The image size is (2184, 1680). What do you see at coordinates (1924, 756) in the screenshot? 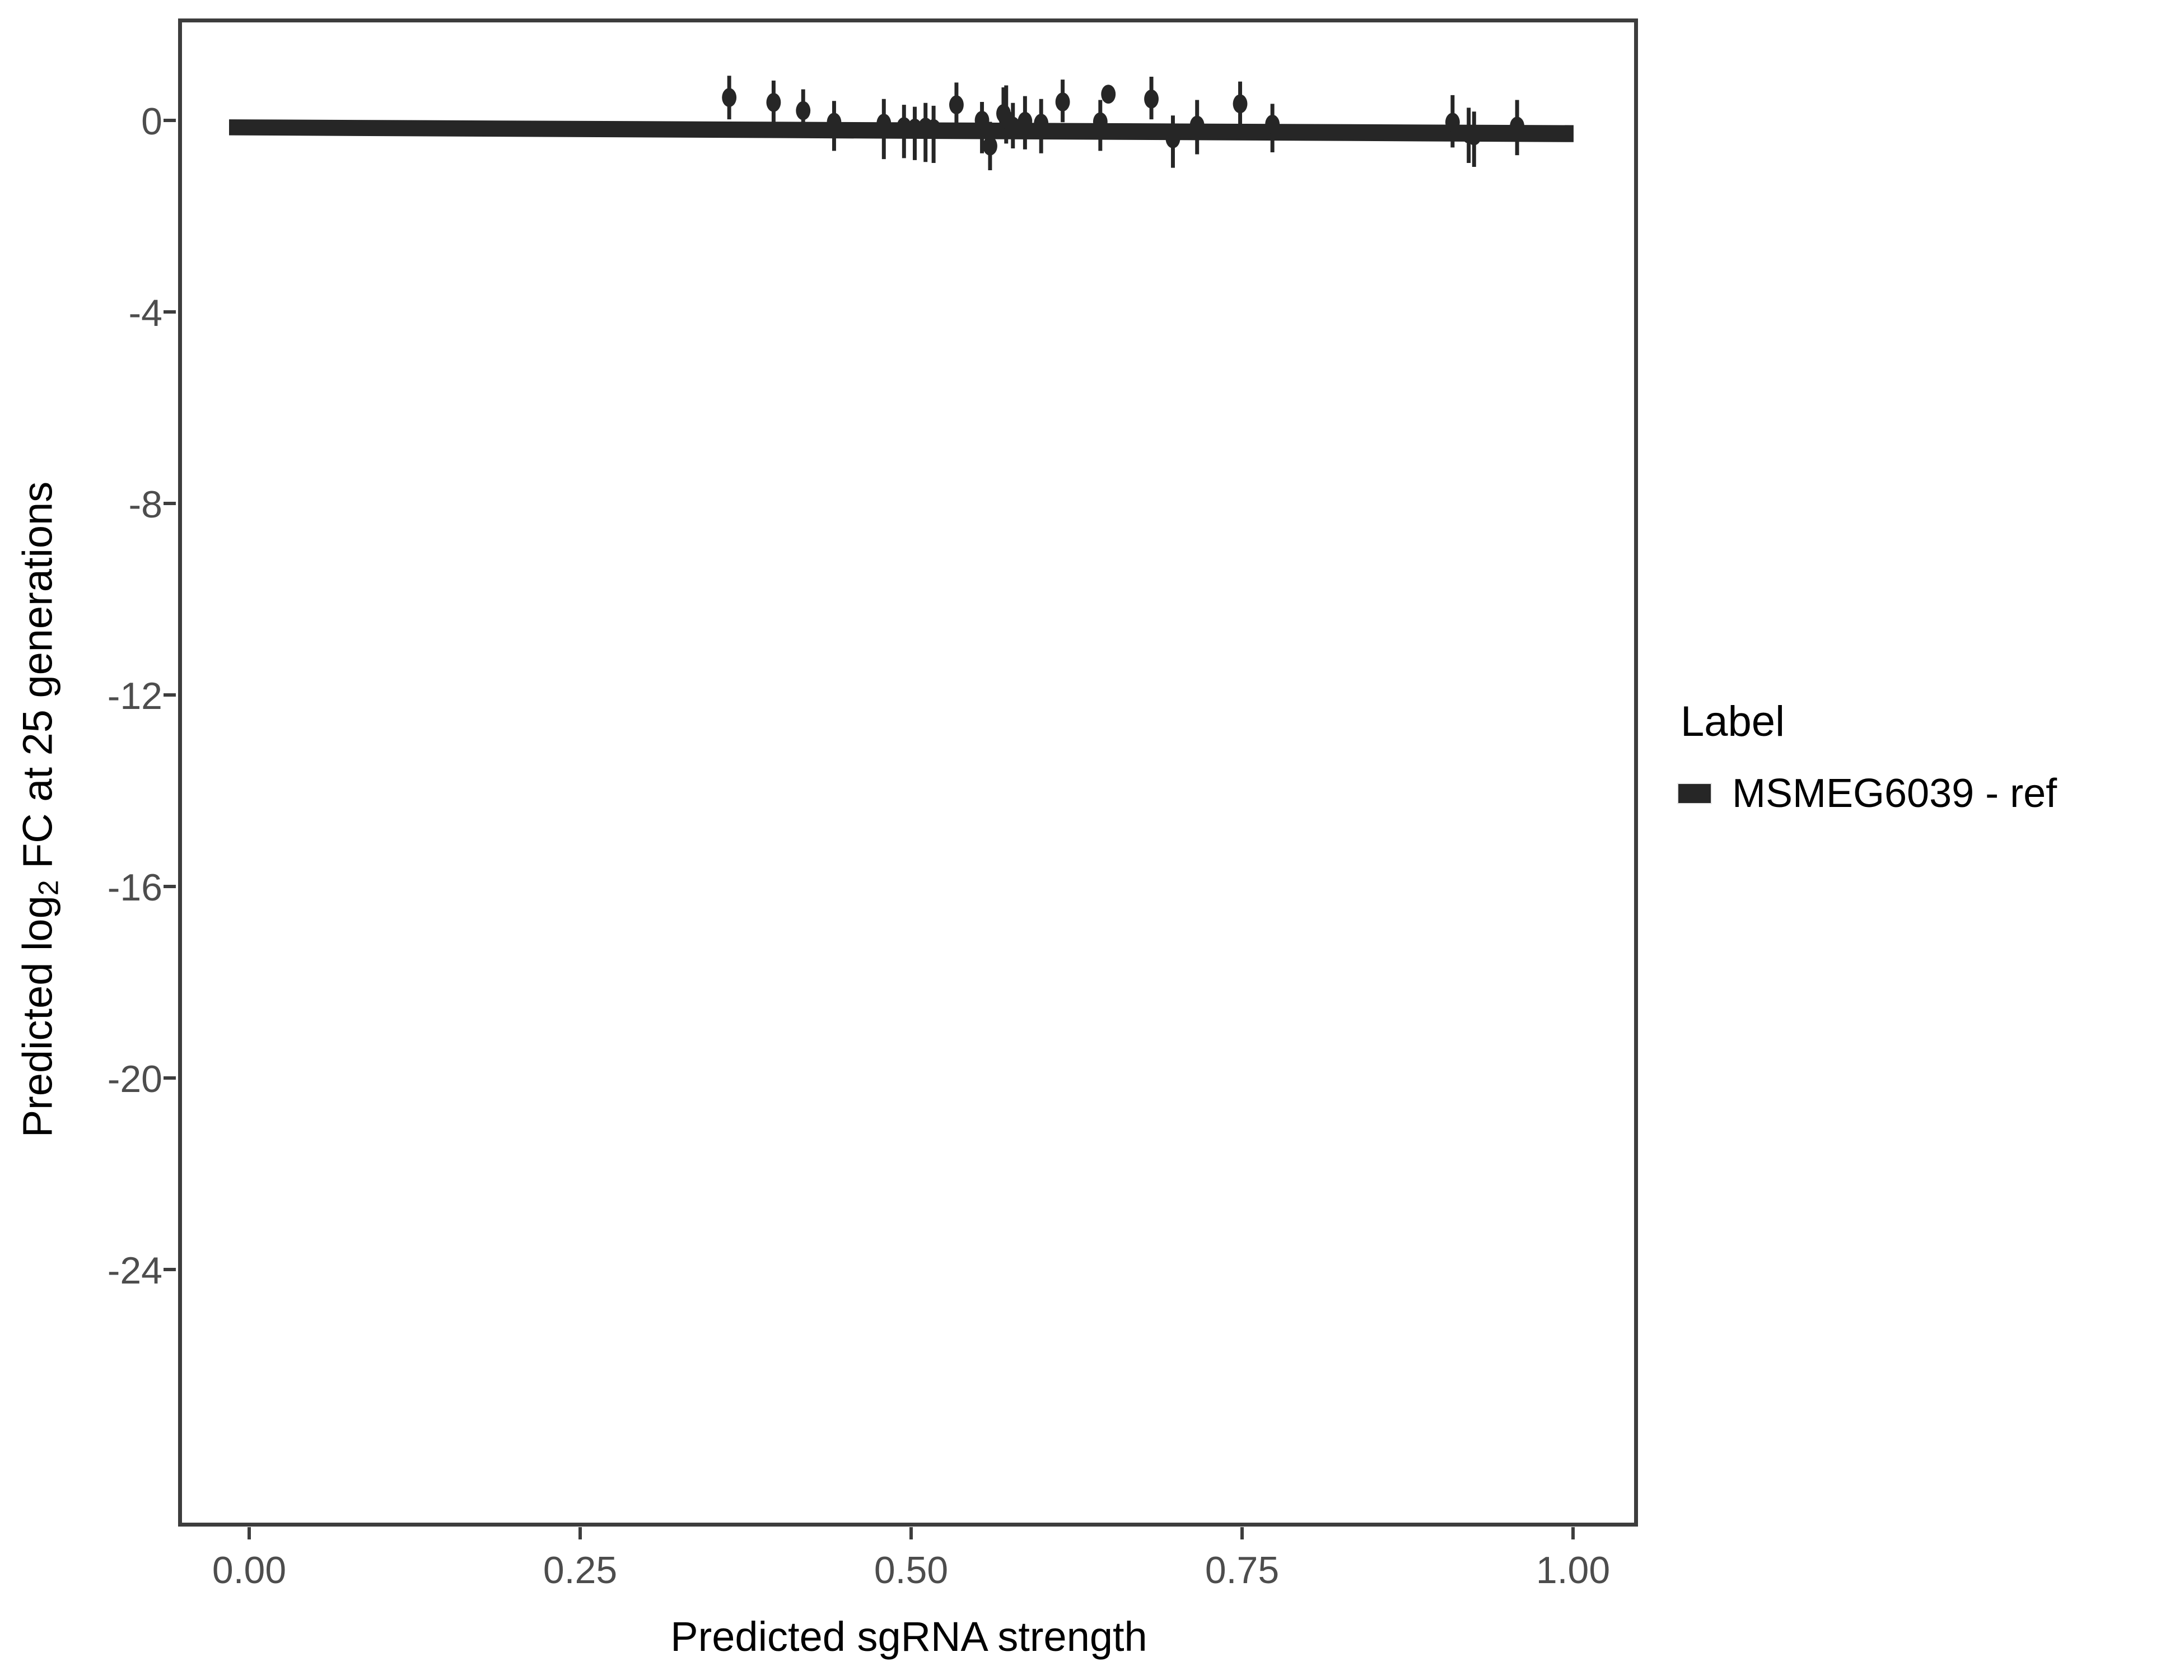
I see `legend: Label MSMEG6039 - ref` at bounding box center [1924, 756].